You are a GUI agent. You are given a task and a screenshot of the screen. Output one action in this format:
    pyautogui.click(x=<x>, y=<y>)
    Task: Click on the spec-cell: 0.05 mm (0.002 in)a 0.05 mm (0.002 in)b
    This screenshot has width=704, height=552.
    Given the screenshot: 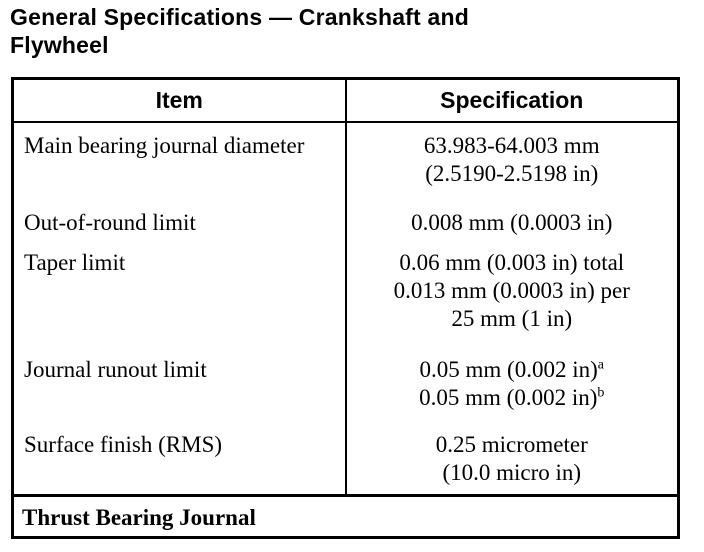 What is the action you would take?
    pyautogui.click(x=512, y=384)
    